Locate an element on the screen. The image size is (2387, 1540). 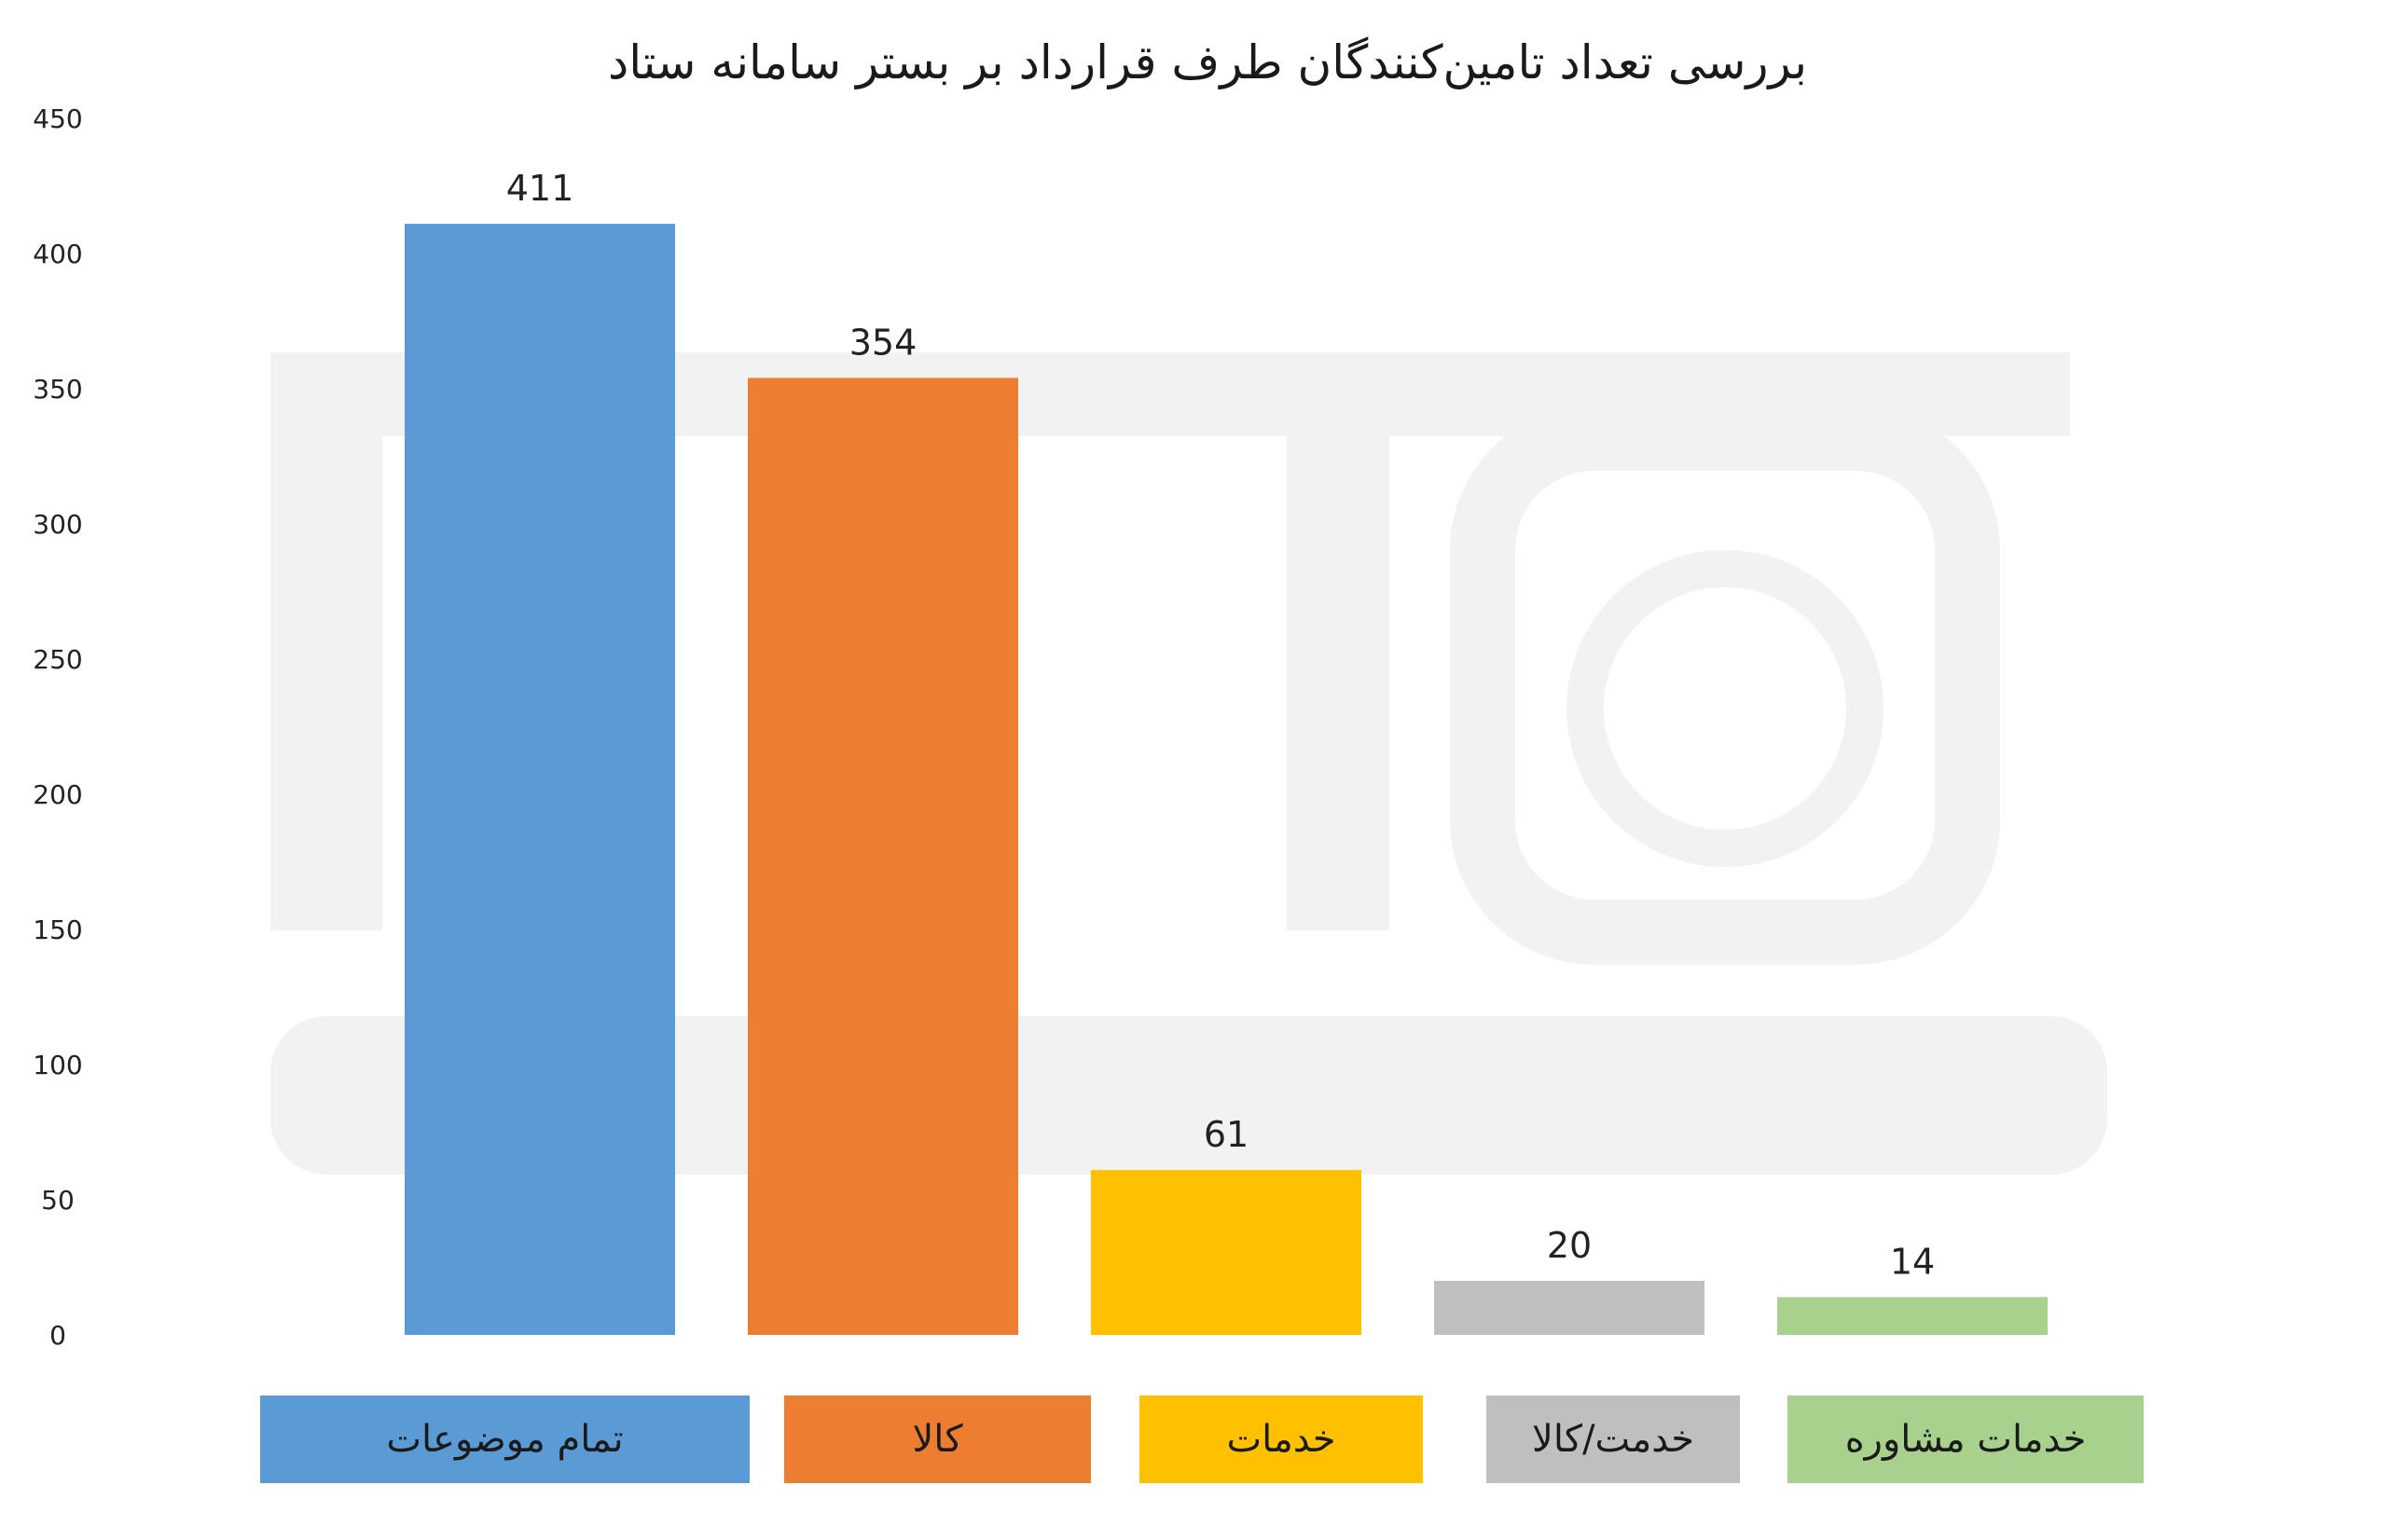
category-label: خدمات is located at coordinates (1281, 1439).